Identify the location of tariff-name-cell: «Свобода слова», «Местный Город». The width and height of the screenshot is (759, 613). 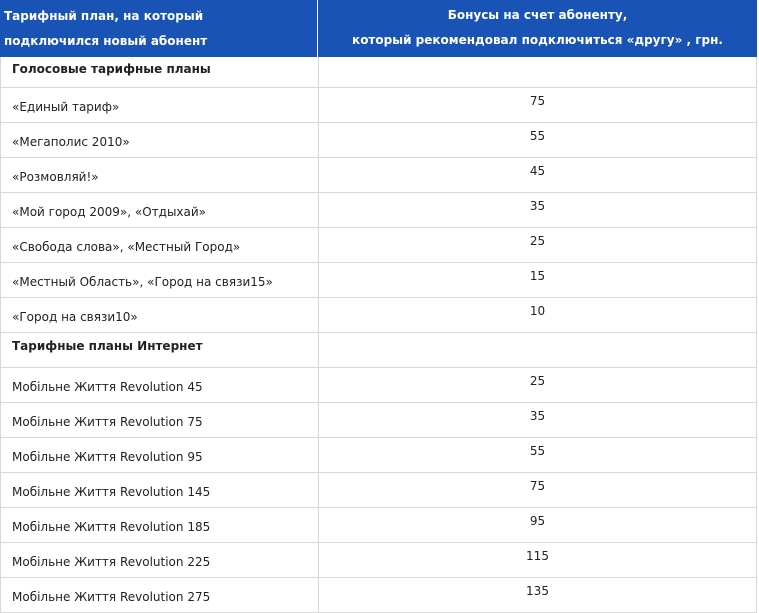
(159, 245).